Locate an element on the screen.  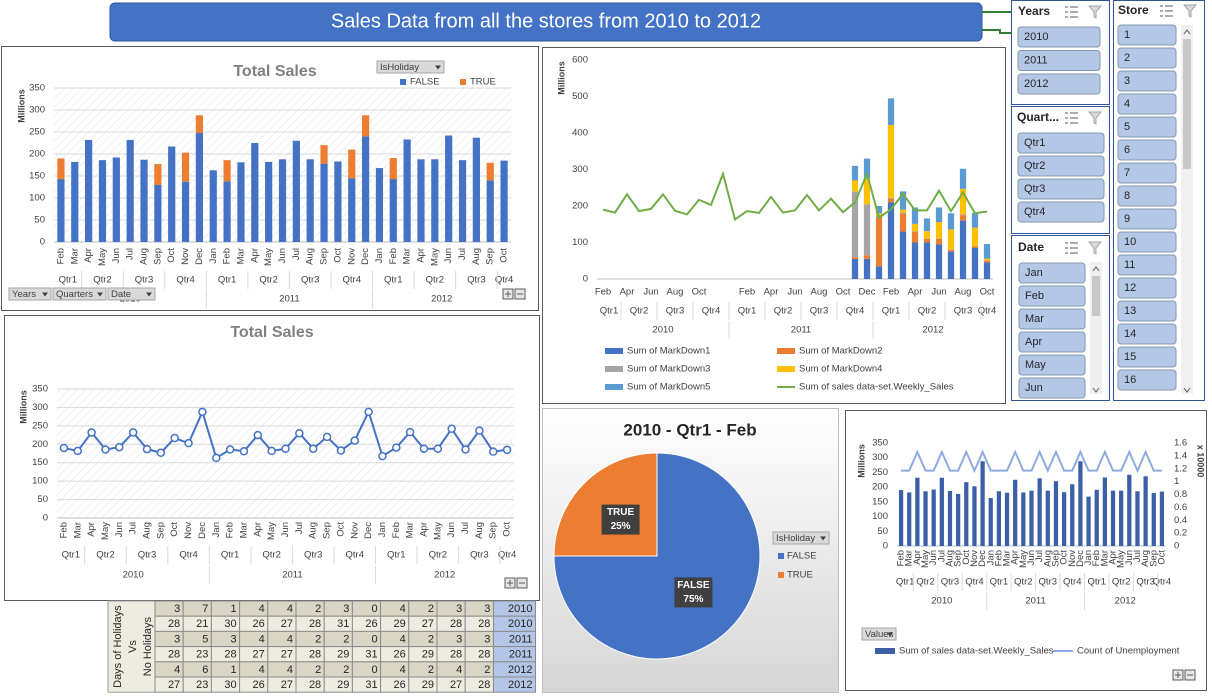
legend-label: FALSE is located at coordinates (802, 556).